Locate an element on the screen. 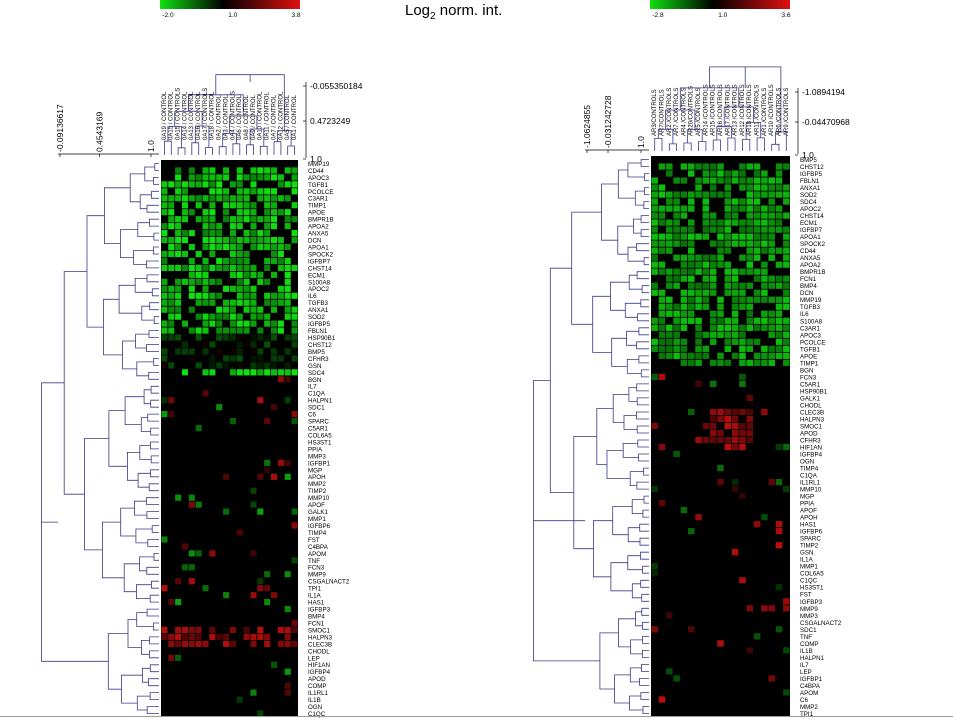  gene-label: TIMP4 is located at coordinates (809, 469).